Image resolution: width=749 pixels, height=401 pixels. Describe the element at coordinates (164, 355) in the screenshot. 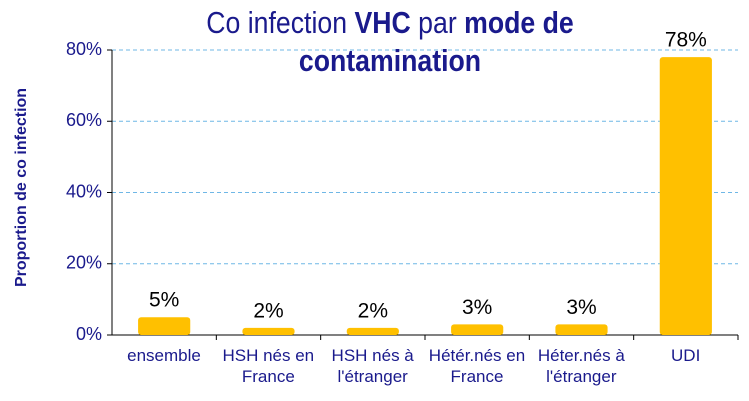

I see `x-tick-label: ensemble` at that location.